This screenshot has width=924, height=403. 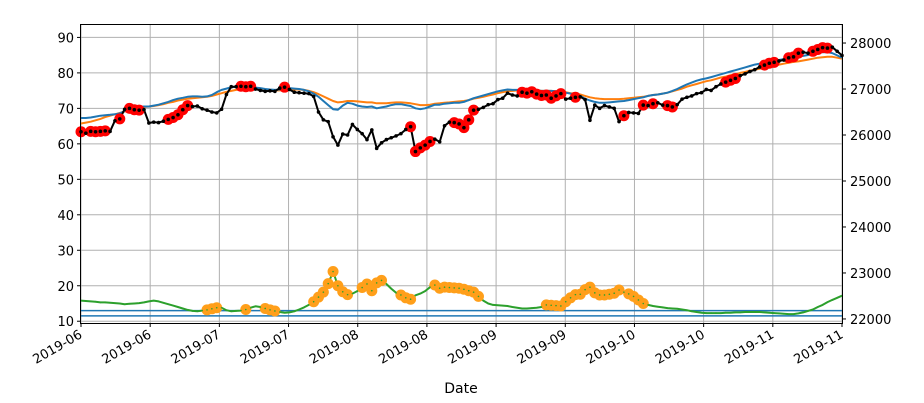 I want to click on series-line-signal_b, so click(x=461, y=90).